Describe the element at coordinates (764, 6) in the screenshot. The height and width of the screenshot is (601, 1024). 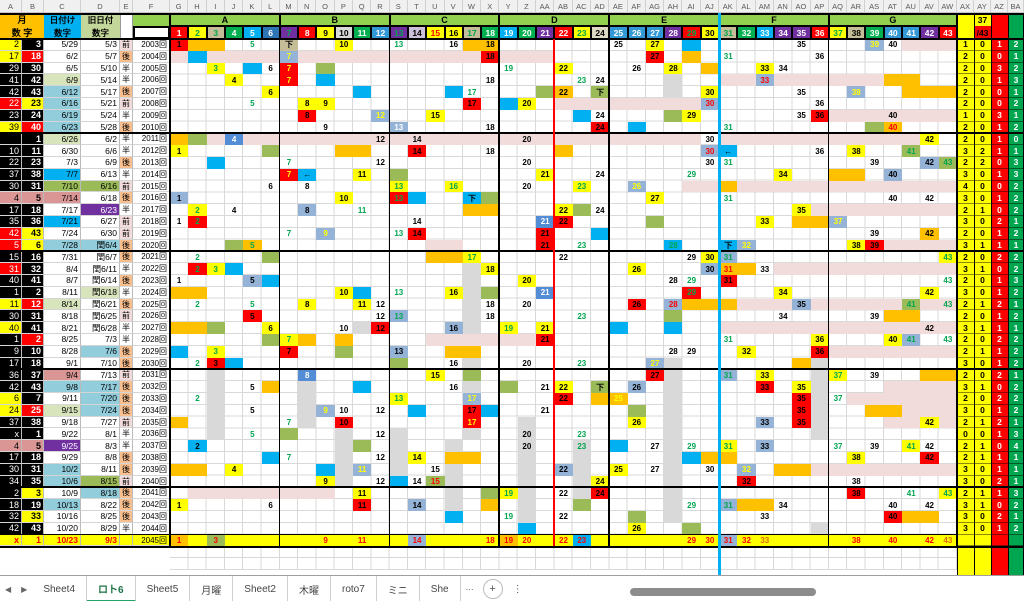
I see `column-letter: AM` at that location.